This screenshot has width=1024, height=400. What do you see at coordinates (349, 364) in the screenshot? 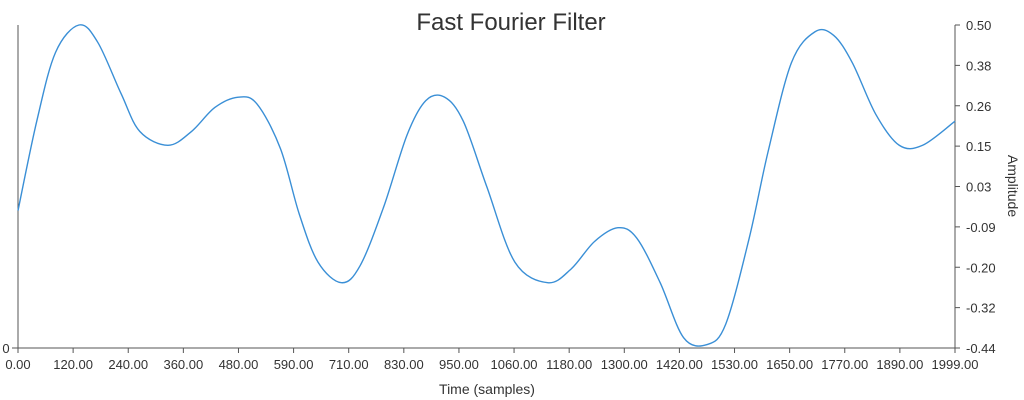
I see `x-tick-label: 710.00` at bounding box center [349, 364].